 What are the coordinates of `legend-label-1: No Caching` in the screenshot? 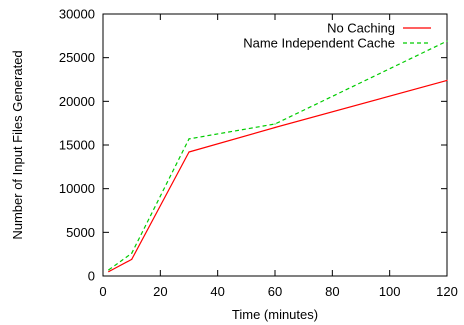 It's located at (361, 28).